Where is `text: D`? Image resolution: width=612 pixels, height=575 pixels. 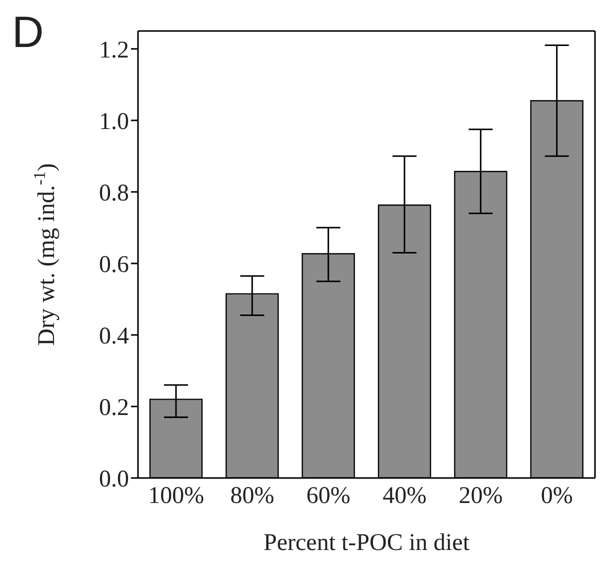 text: D is located at coordinates (28, 33).